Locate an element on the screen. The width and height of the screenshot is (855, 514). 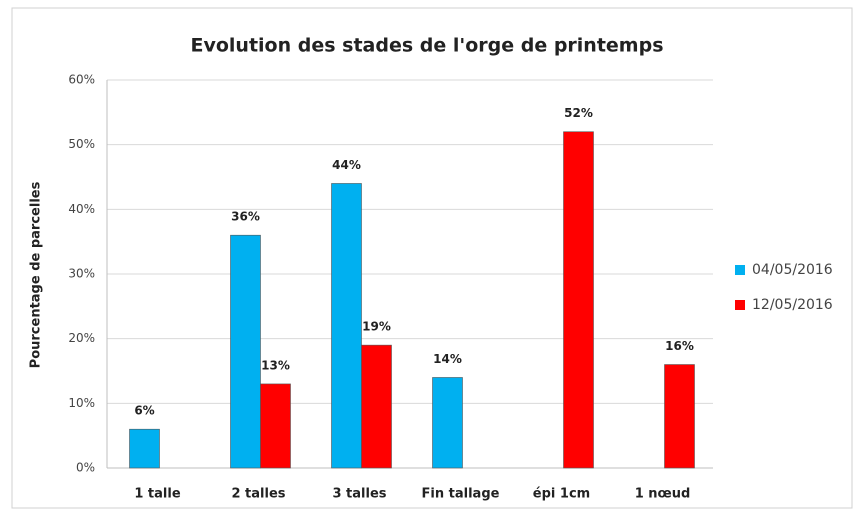
y-tick-label: 0% is located at coordinates (85, 468).